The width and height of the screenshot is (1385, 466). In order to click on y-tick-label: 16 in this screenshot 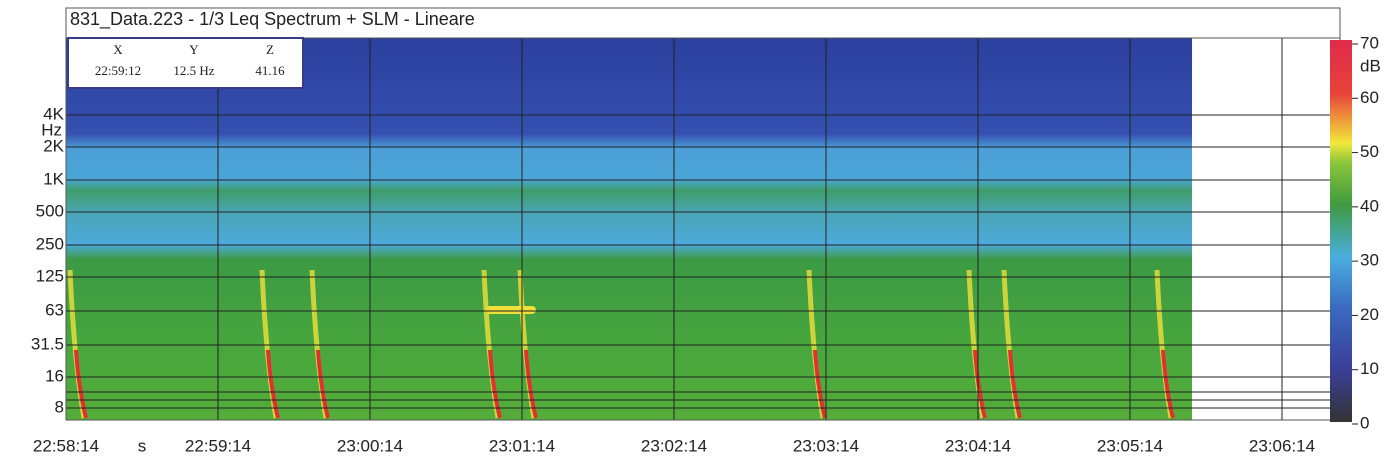, I will do `click(54, 375)`.